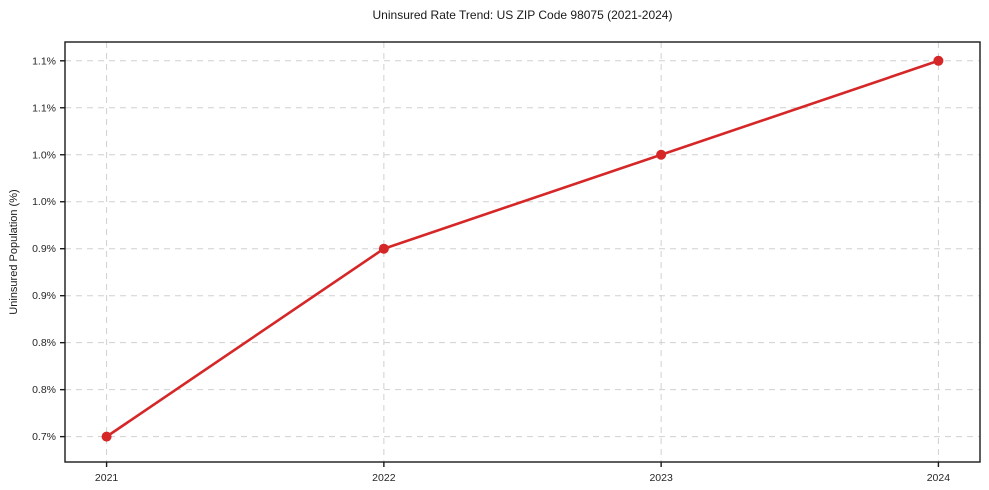 This screenshot has height=490, width=989. What do you see at coordinates (661, 478) in the screenshot?
I see `x-tick-label: 2023` at bounding box center [661, 478].